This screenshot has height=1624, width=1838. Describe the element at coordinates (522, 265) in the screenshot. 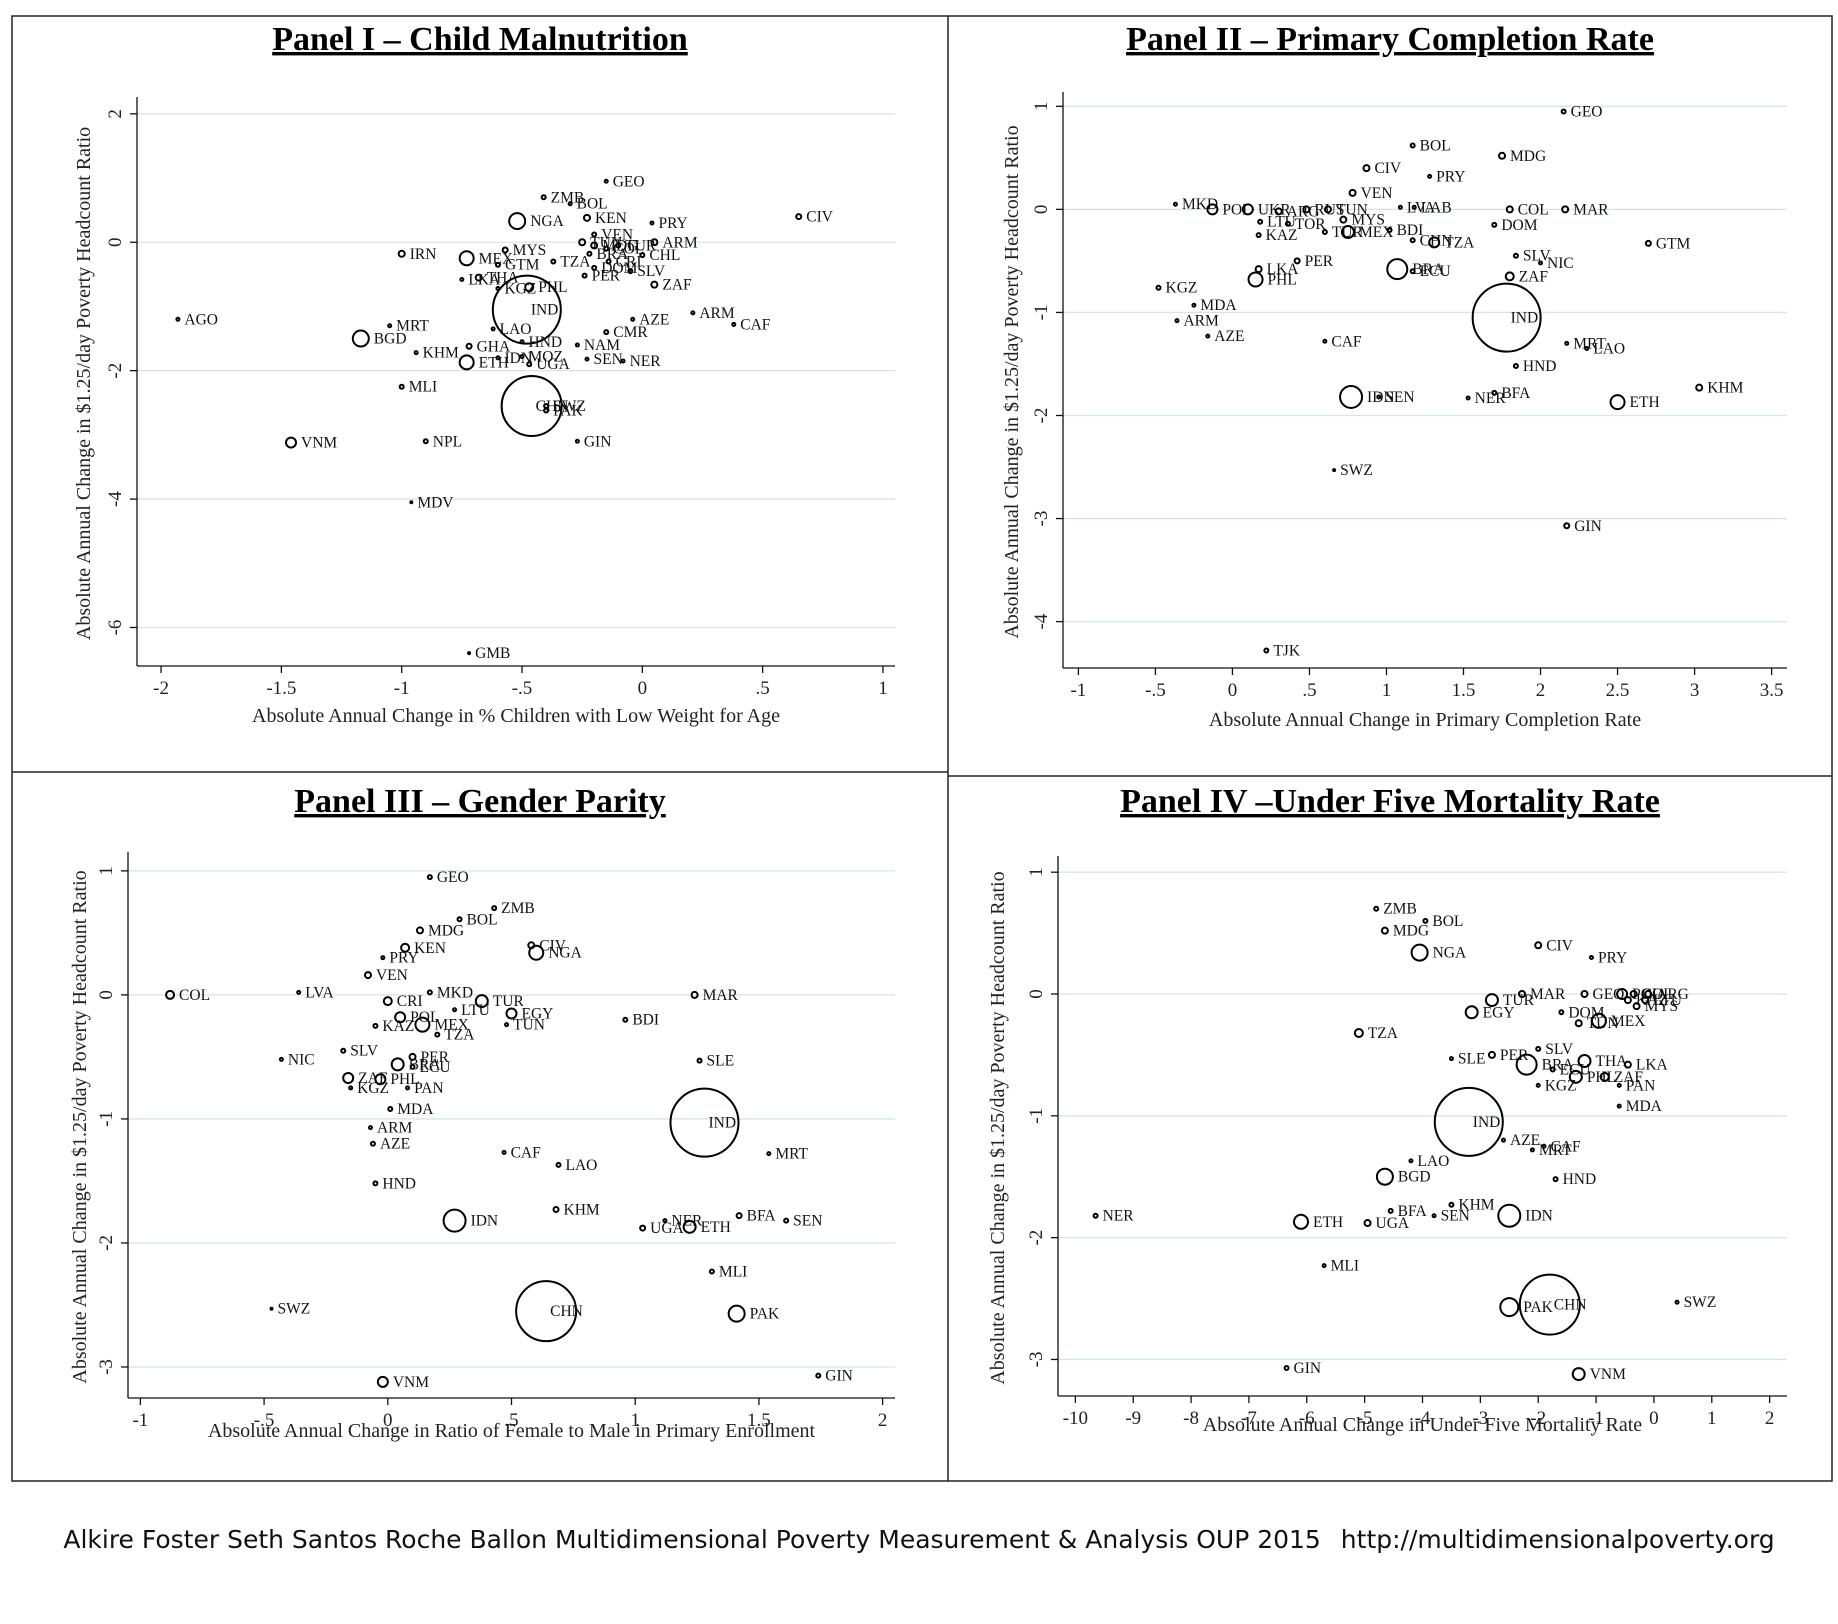

I see `point-label: GTM` at that location.